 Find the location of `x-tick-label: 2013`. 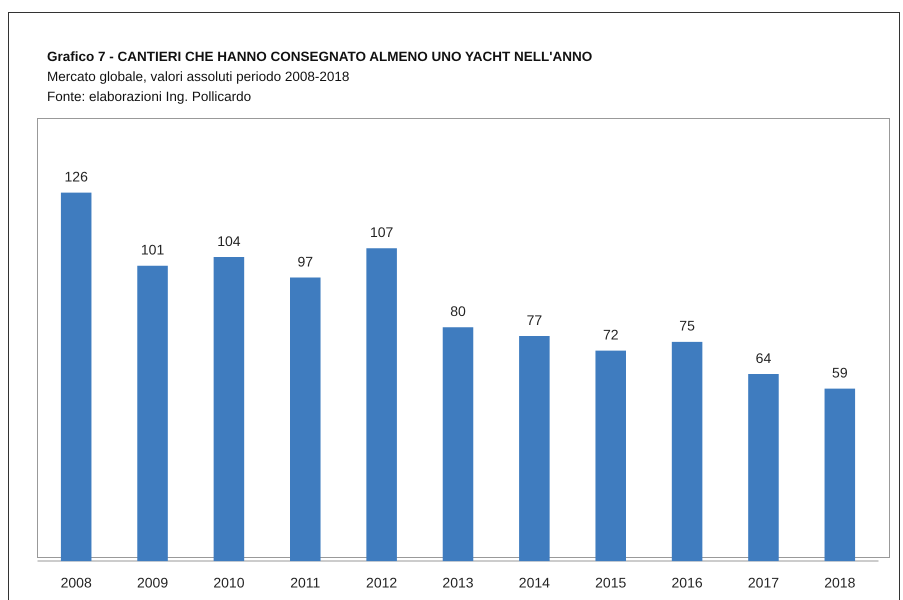

x-tick-label: 2013 is located at coordinates (458, 582).